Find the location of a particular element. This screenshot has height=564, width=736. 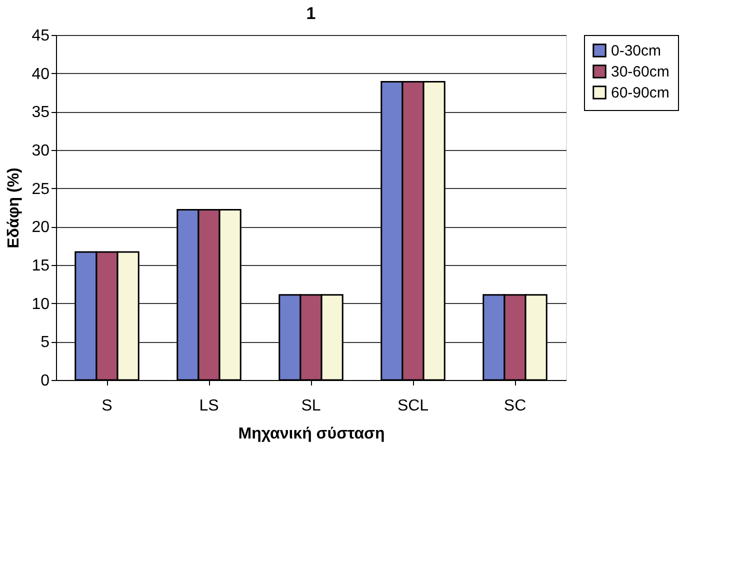

y-tick-label: 45 is located at coordinates (41, 36).